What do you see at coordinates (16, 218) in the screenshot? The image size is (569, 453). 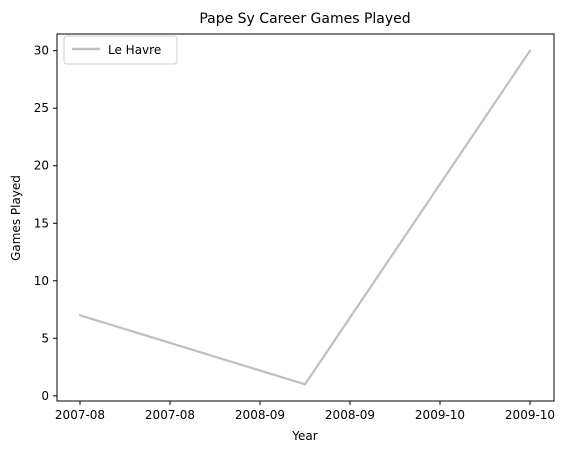 I see `y-axis-label: Games Played` at bounding box center [16, 218].